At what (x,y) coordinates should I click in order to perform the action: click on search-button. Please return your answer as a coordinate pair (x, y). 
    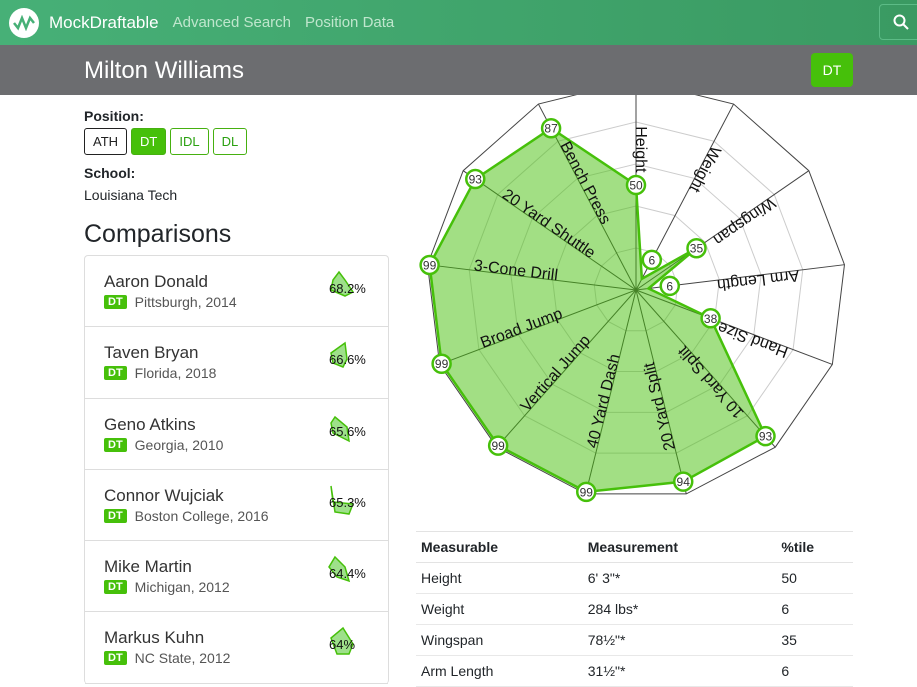
    Looking at the image, I should click on (898, 22).